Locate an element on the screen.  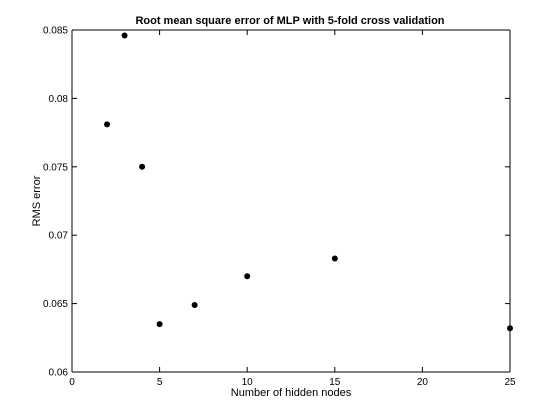
y-tick-label: 0.075 is located at coordinates (55, 167).